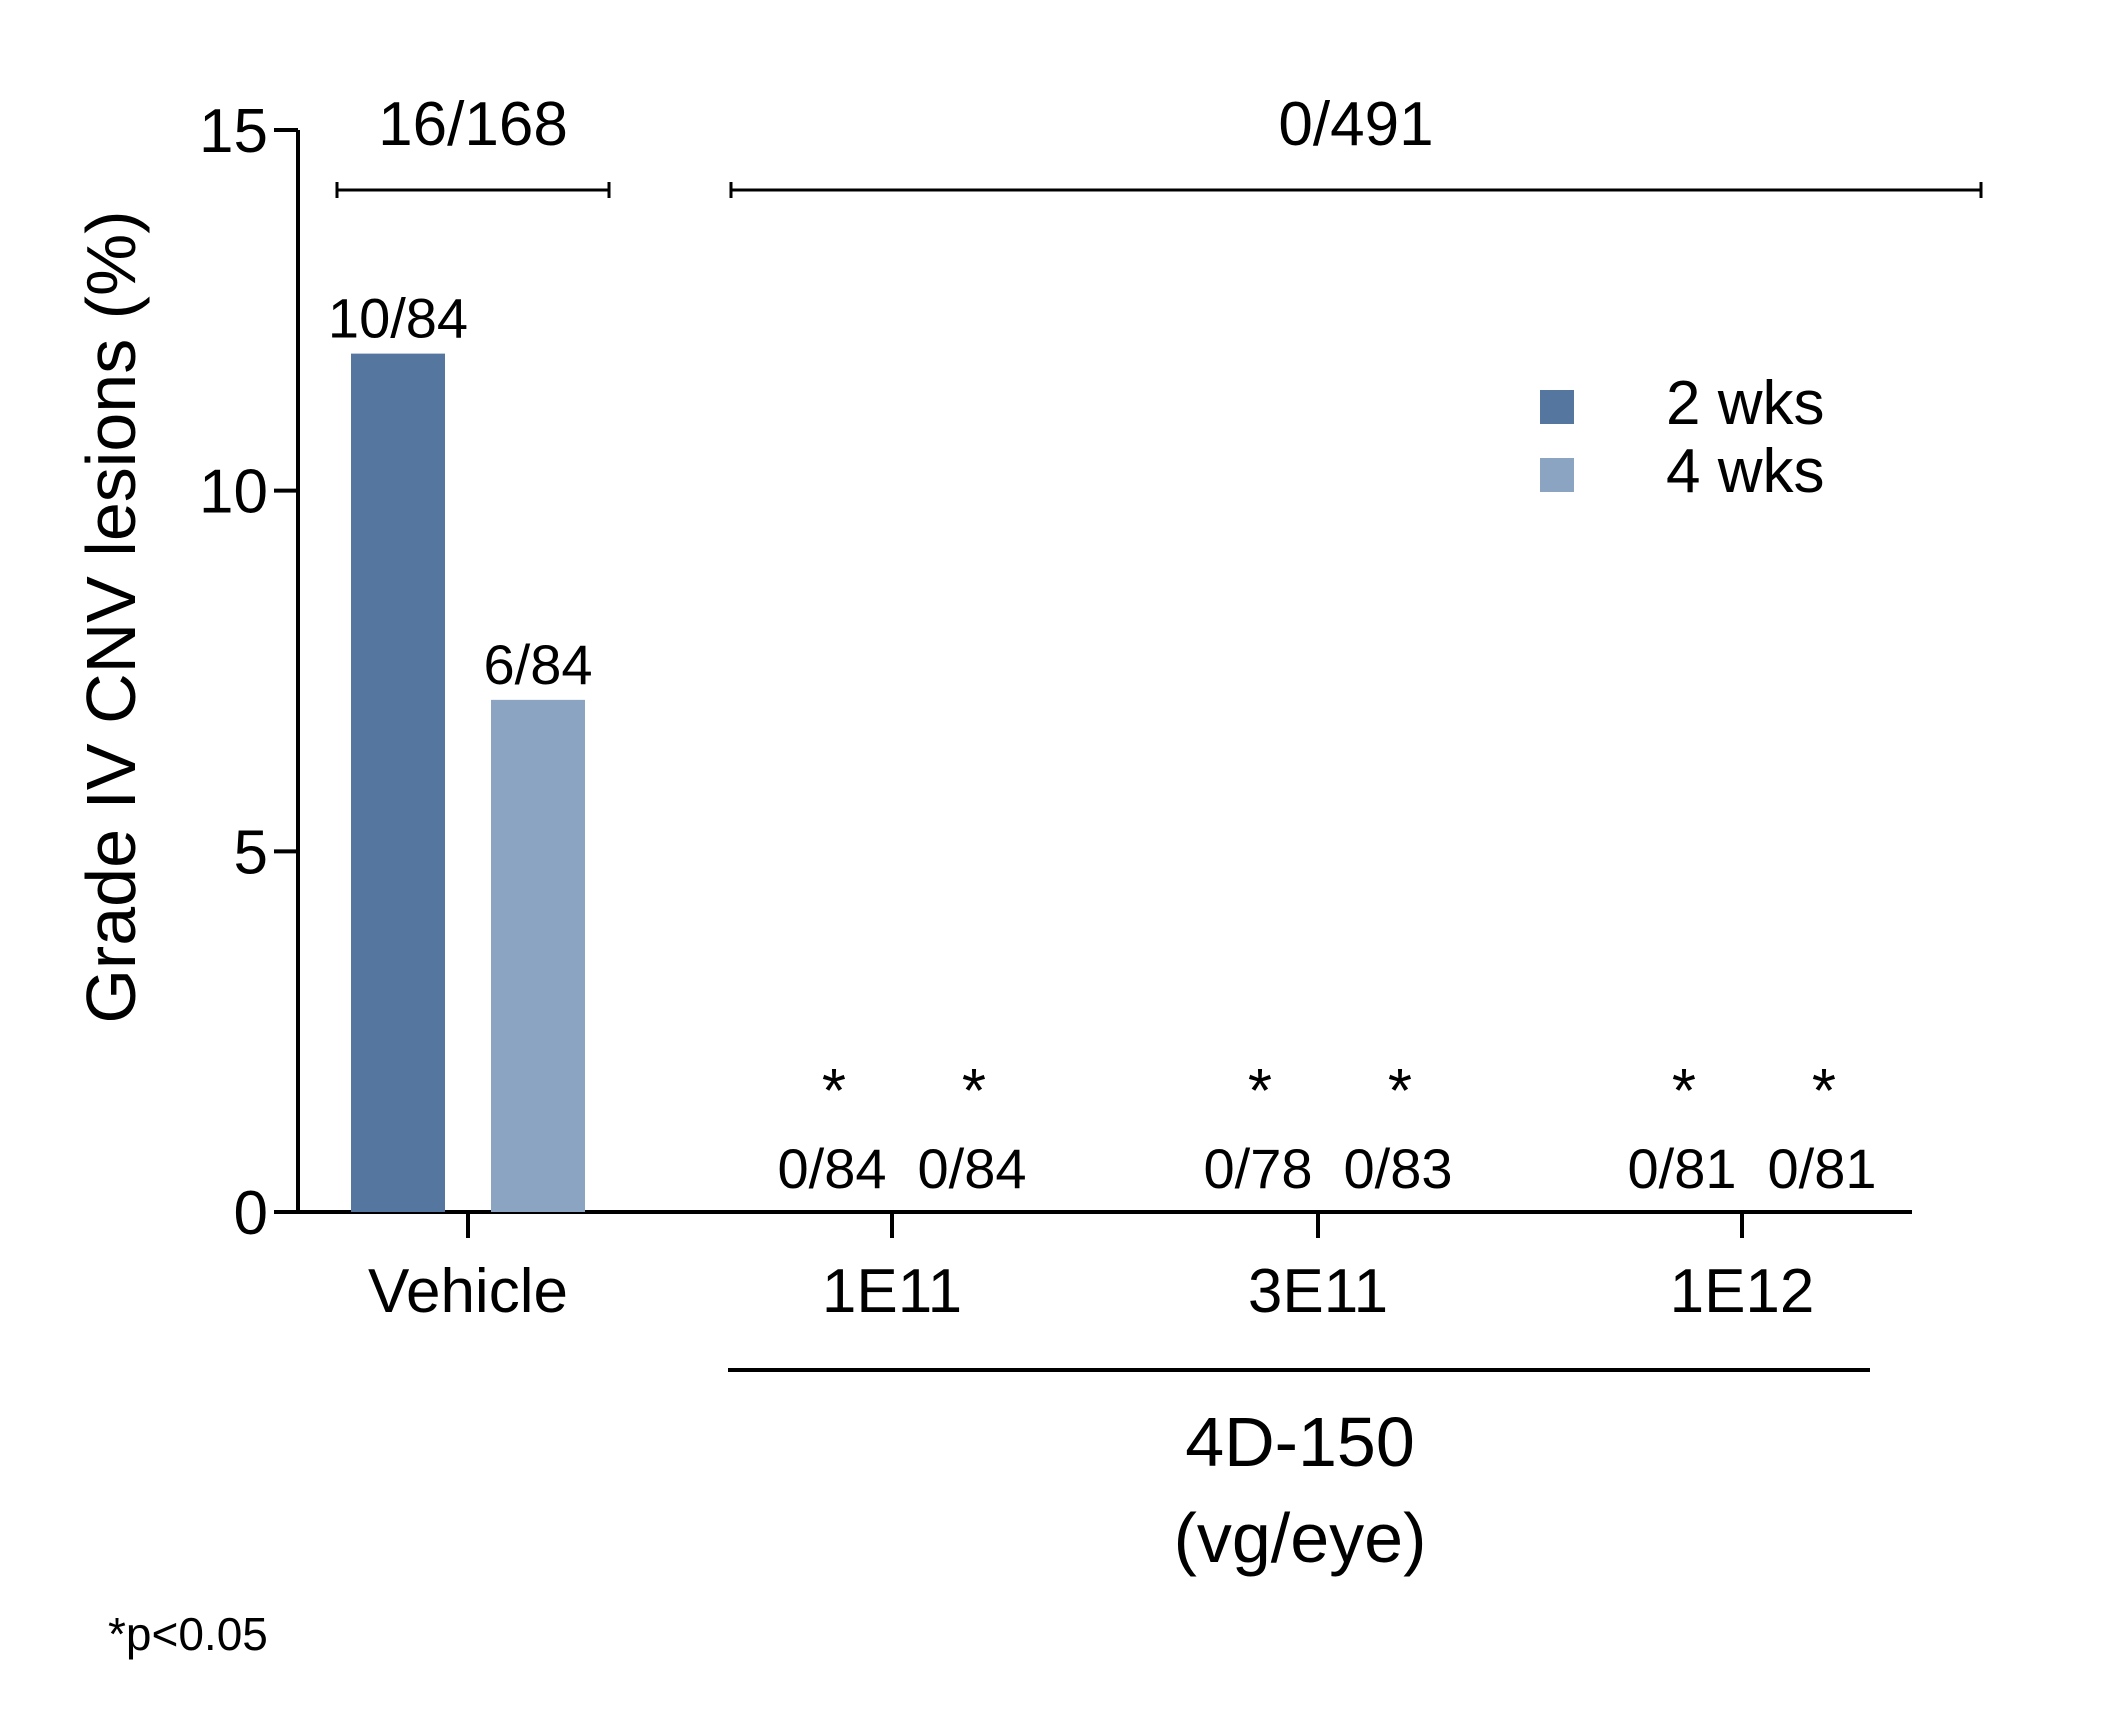 This screenshot has height=1726, width=2107. Describe the element at coordinates (1745, 471) in the screenshot. I see `legend-label: 4 wks` at that location.